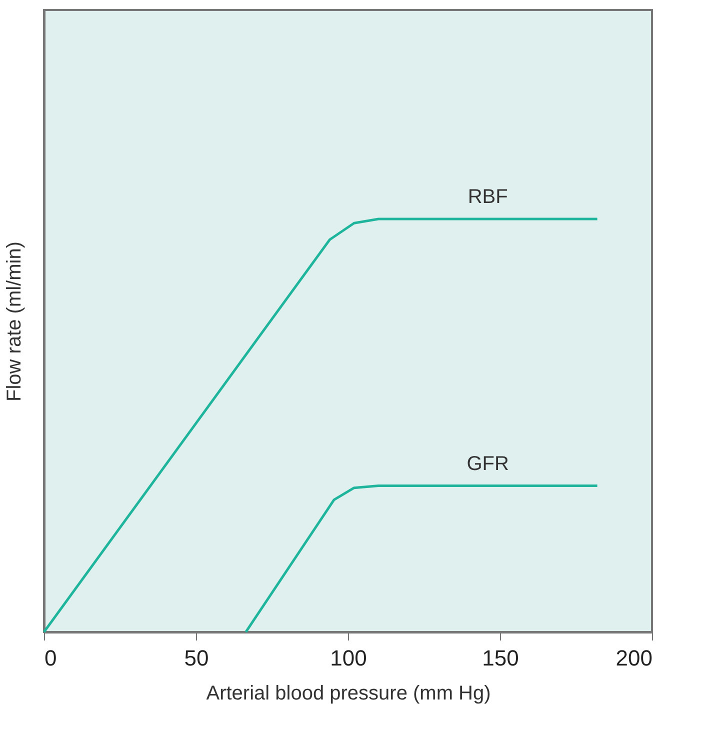 The height and width of the screenshot is (749, 714). Describe the element at coordinates (50, 658) in the screenshot. I see `x-tick-label: 0` at that location.